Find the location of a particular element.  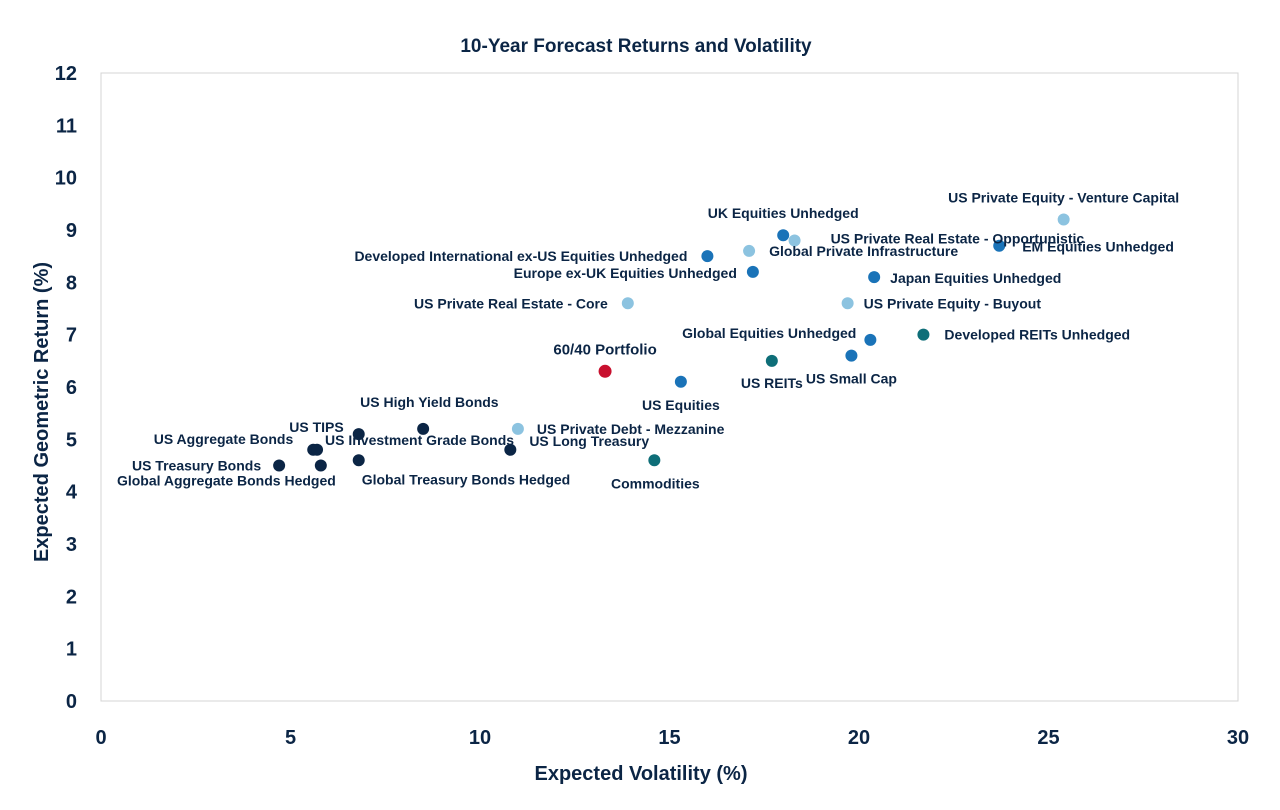

x-tick-label: 5 is located at coordinates (290, 738).